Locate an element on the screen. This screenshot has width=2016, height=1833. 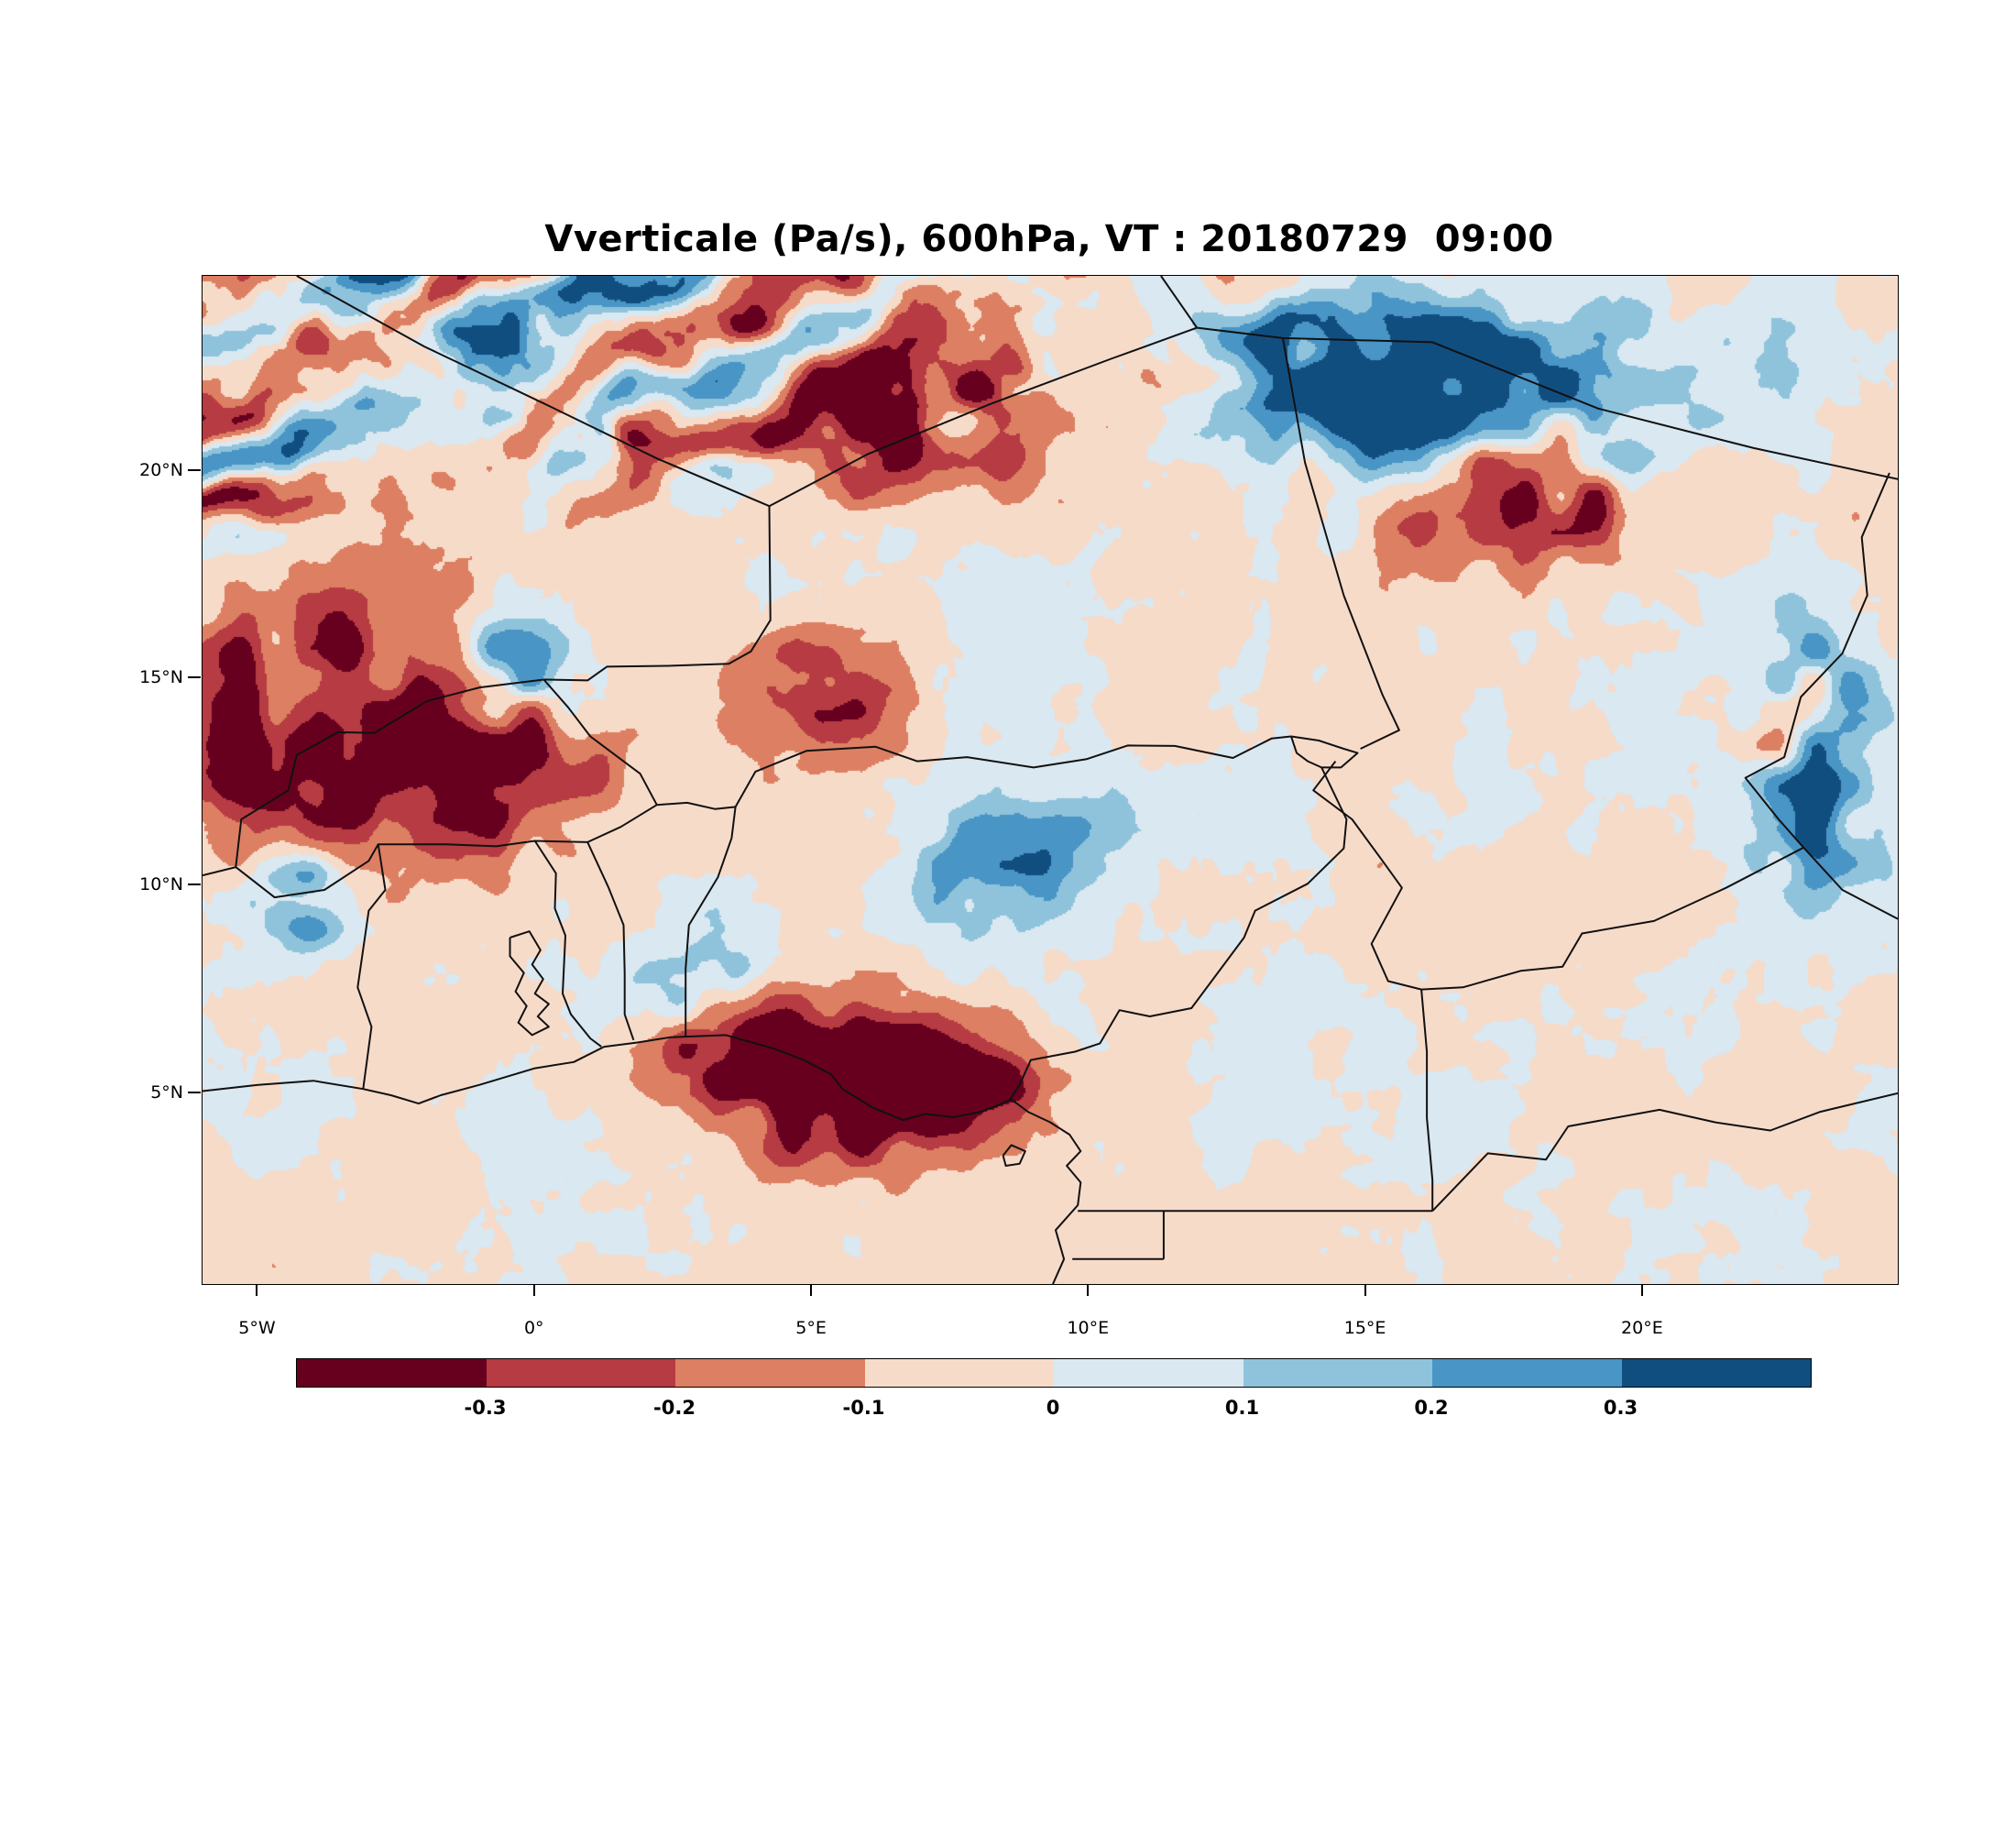
y-axis-tick-label: 10°N is located at coordinates (161, 884).